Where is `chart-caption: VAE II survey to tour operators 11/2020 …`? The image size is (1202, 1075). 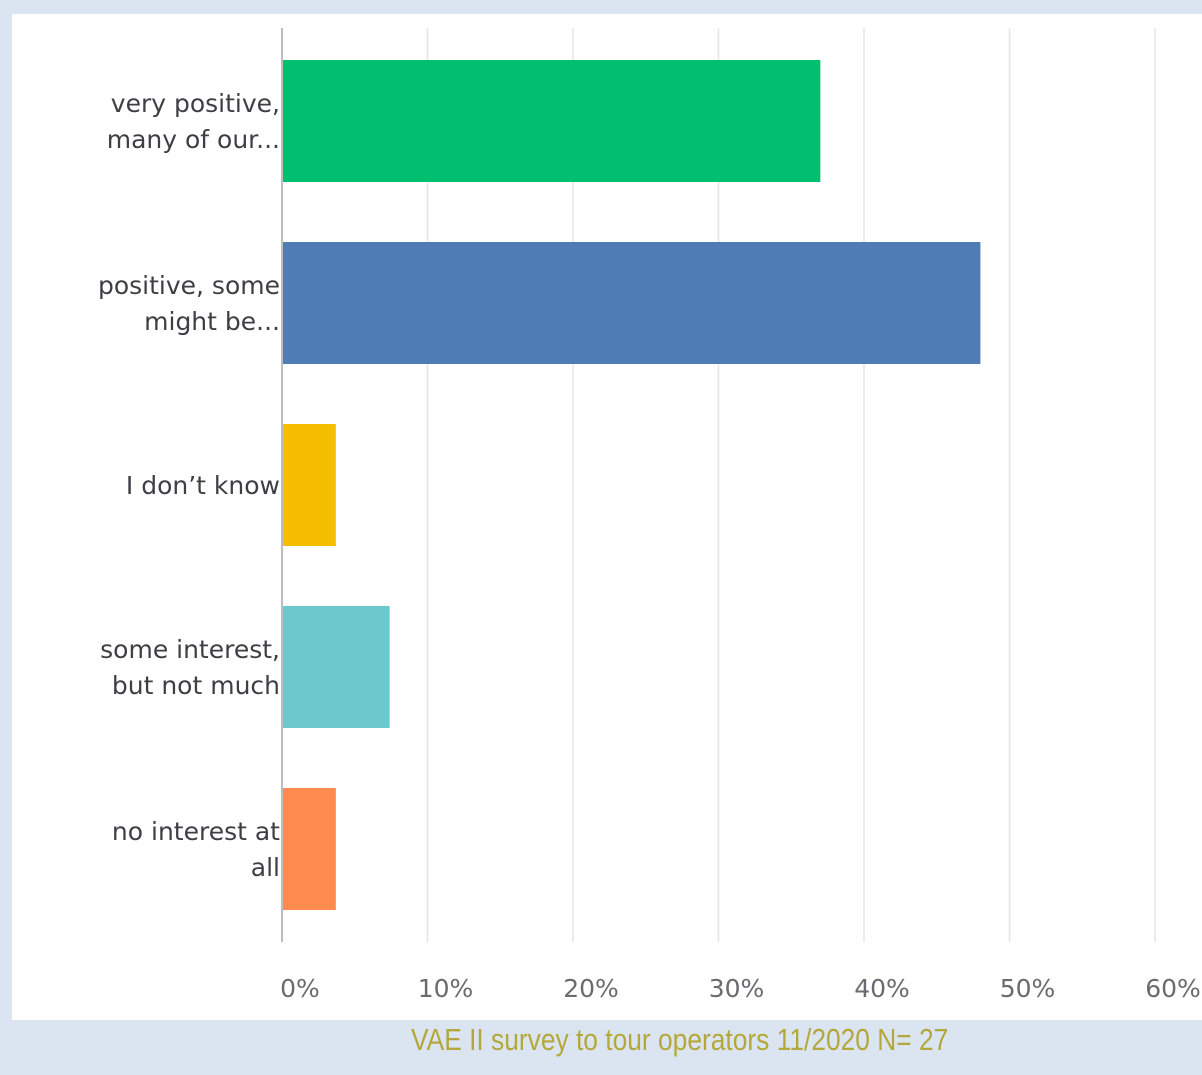
chart-caption: VAE II survey to tour operators 11/2020 … is located at coordinates (680, 1039).